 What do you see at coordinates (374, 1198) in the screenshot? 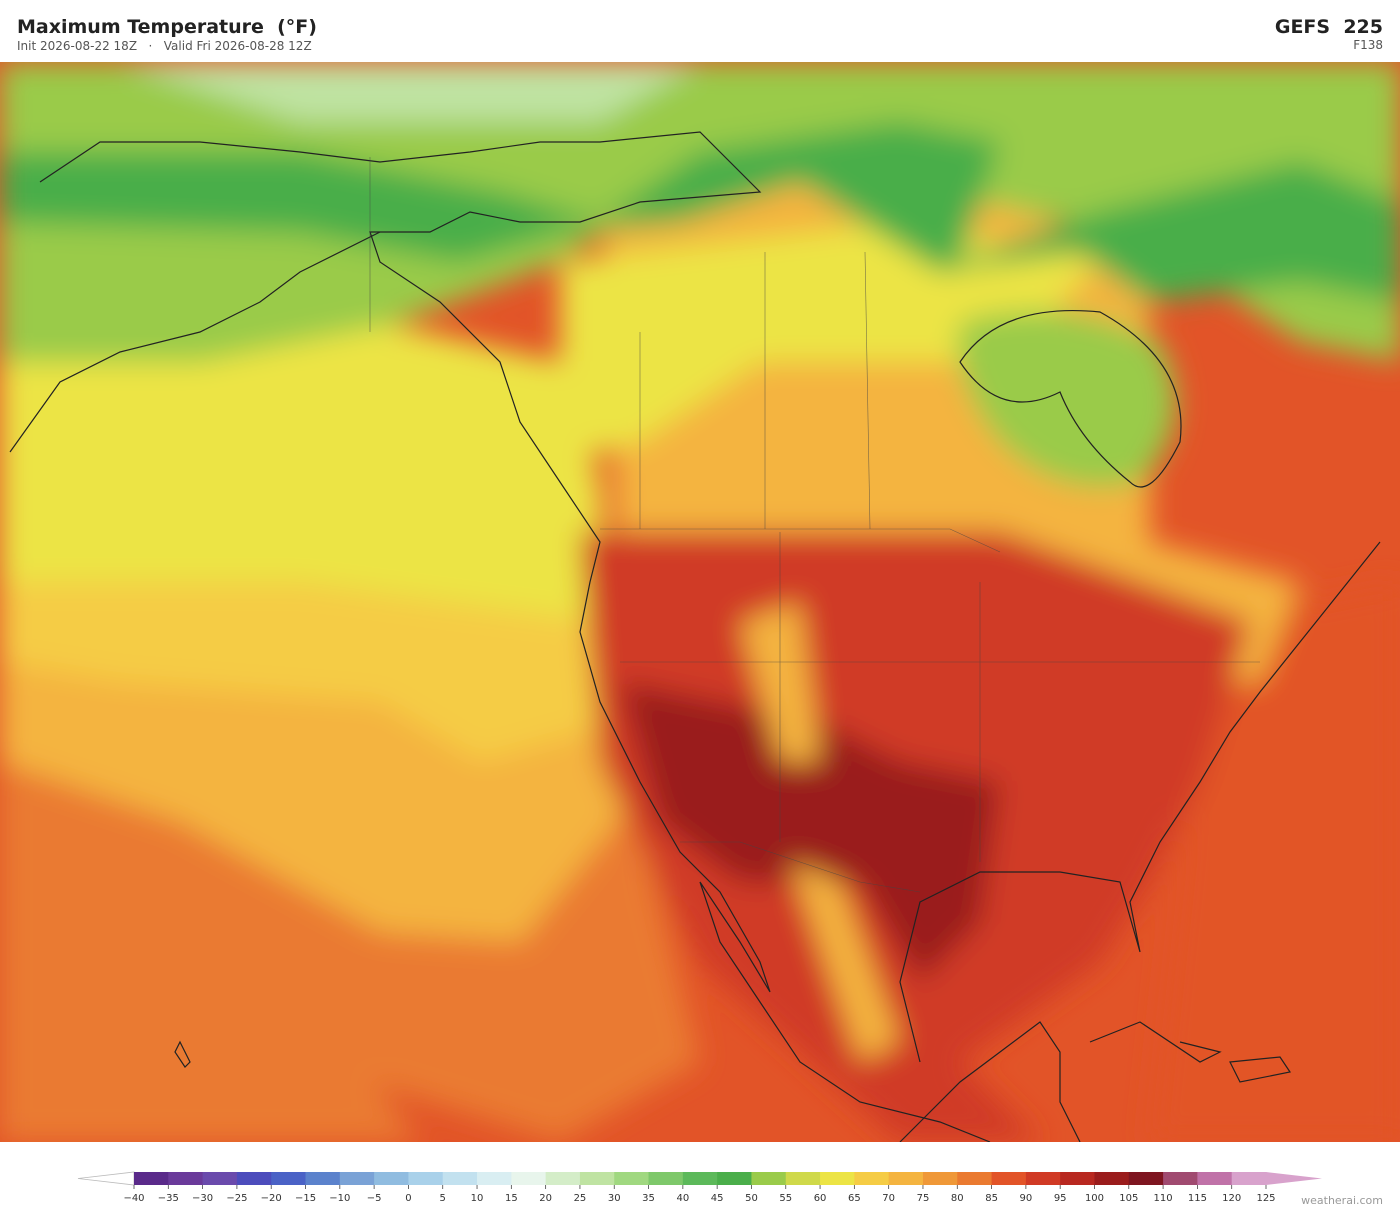
I see `tick-label: −5` at bounding box center [374, 1198].